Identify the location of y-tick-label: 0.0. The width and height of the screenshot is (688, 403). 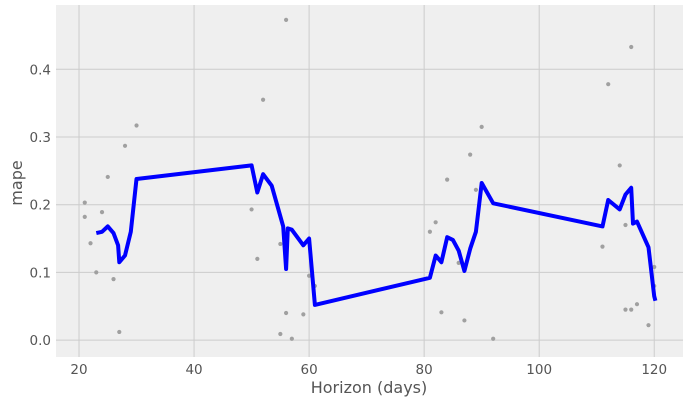
(40, 341).